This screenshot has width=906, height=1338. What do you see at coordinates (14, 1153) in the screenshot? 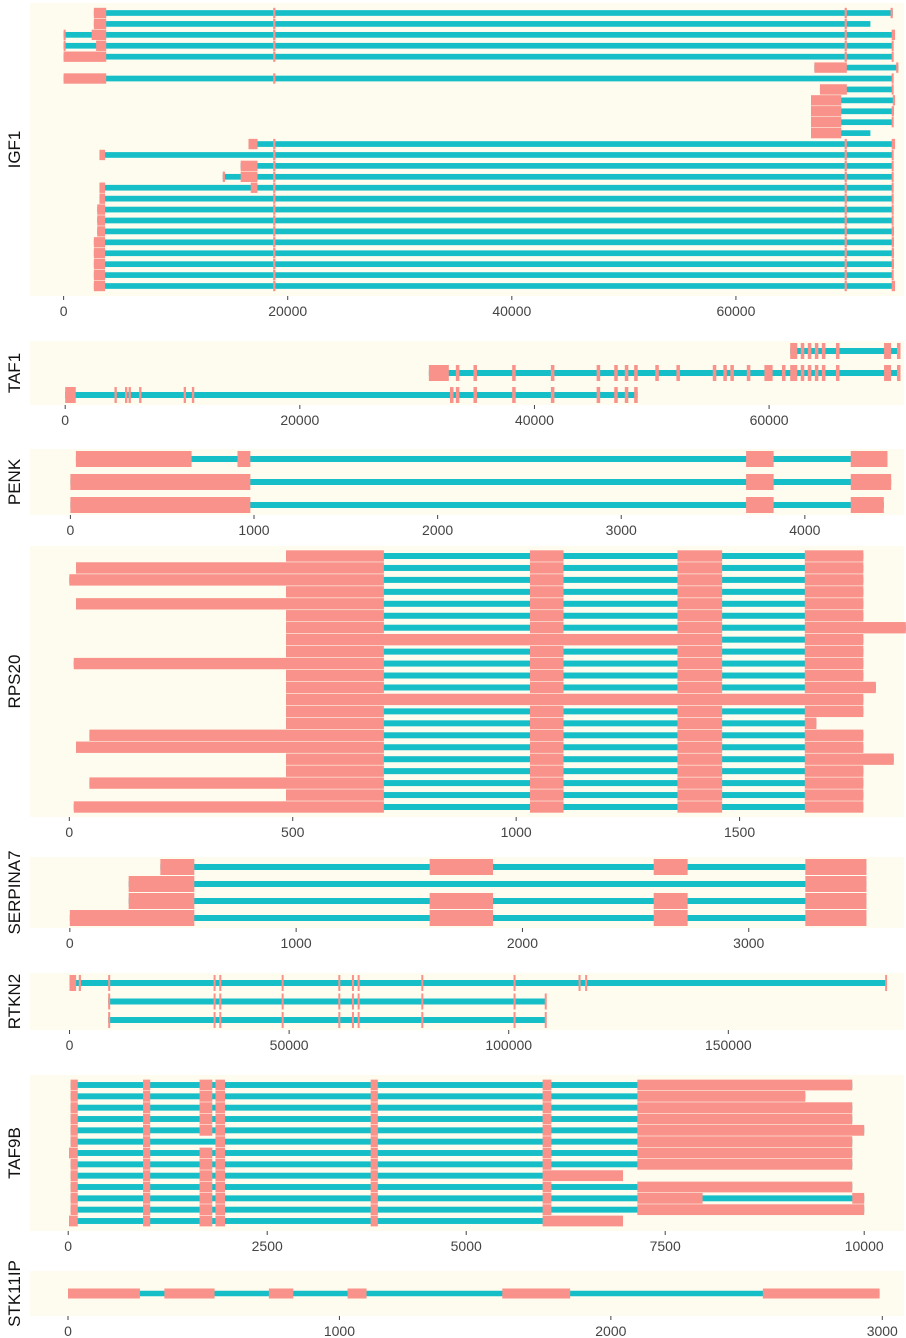
I see `gene-label: TAF9B` at bounding box center [14, 1153].